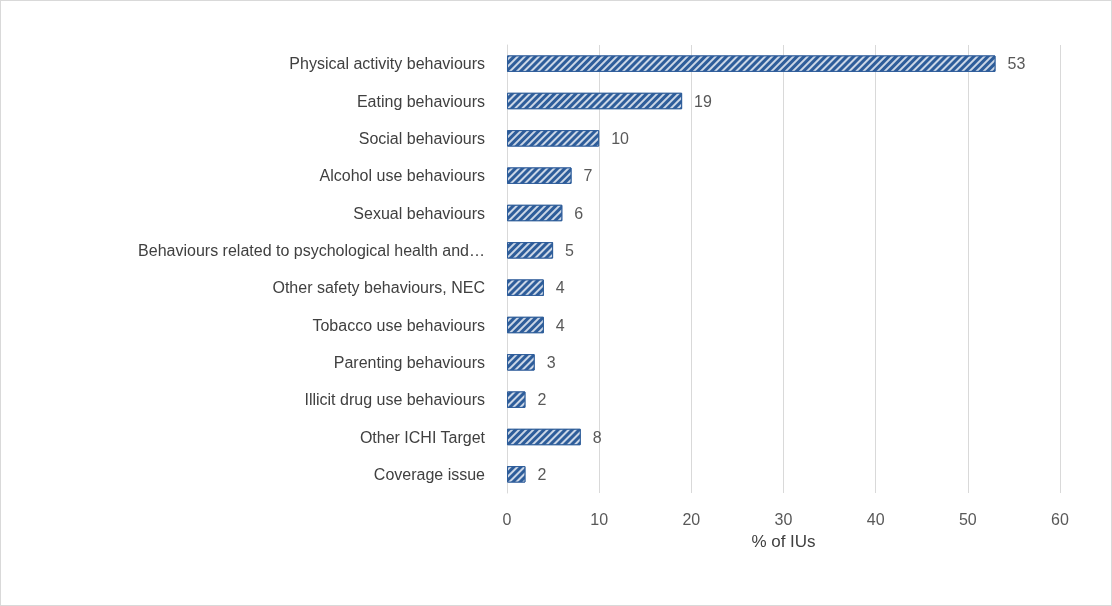  What do you see at coordinates (1016, 64) in the screenshot?
I see `data-label: 53` at bounding box center [1016, 64].